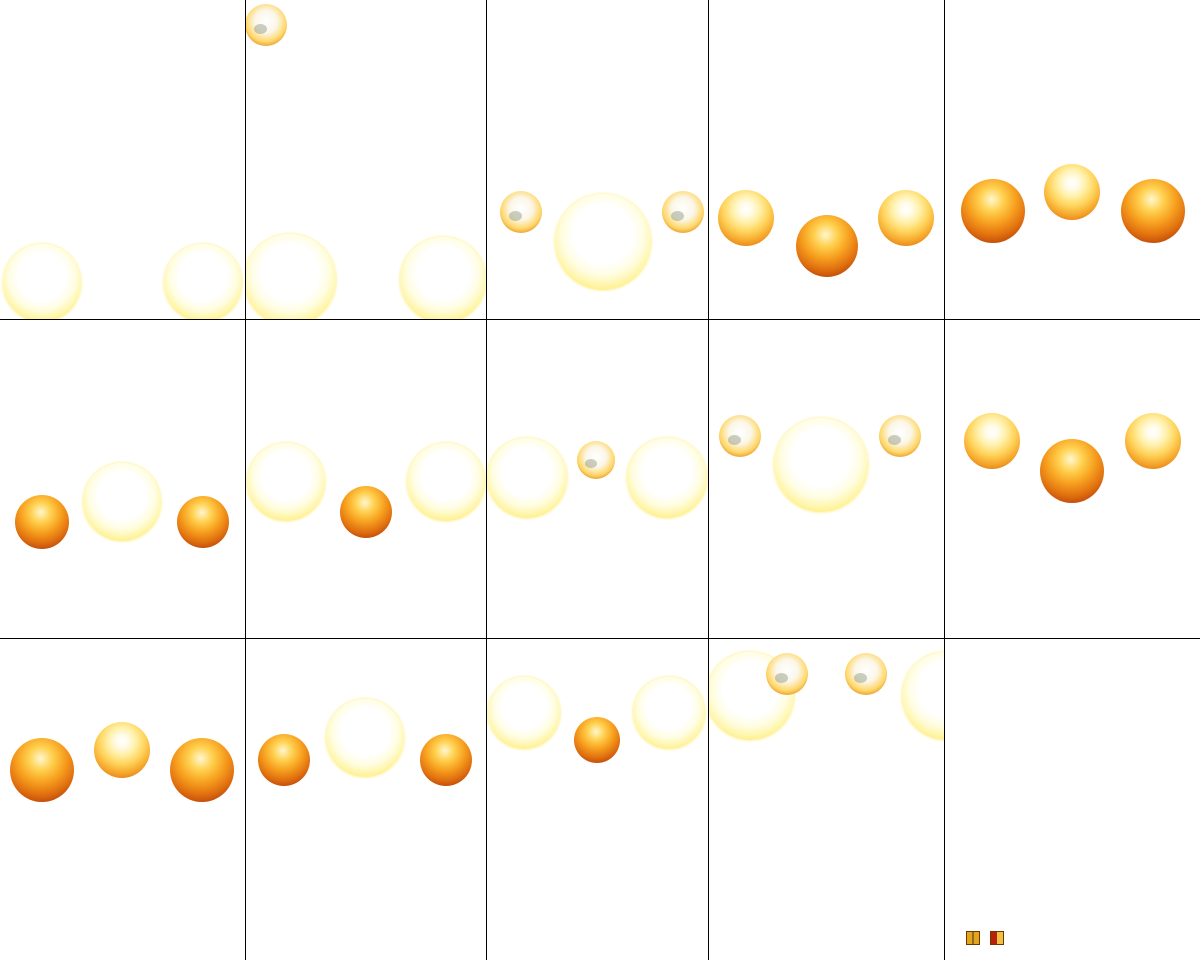  Describe the element at coordinates (997, 938) in the screenshot. I see `frame-tile-icon-b` at that location.